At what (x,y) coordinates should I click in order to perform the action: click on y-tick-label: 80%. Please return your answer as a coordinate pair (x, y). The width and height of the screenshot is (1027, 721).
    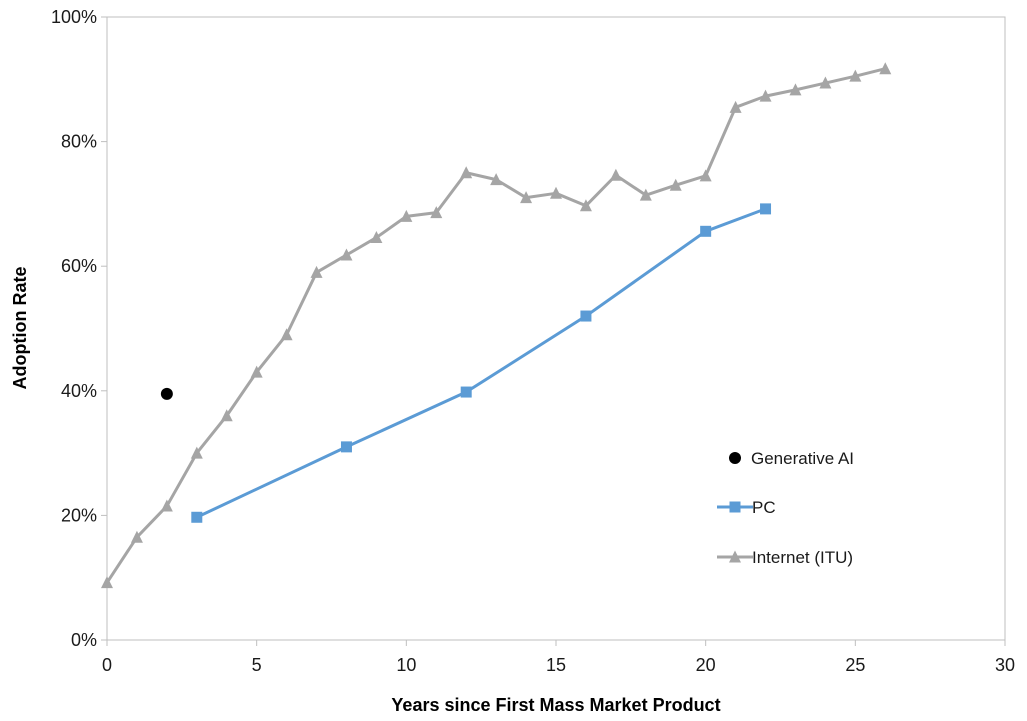
    Looking at the image, I should click on (79, 142).